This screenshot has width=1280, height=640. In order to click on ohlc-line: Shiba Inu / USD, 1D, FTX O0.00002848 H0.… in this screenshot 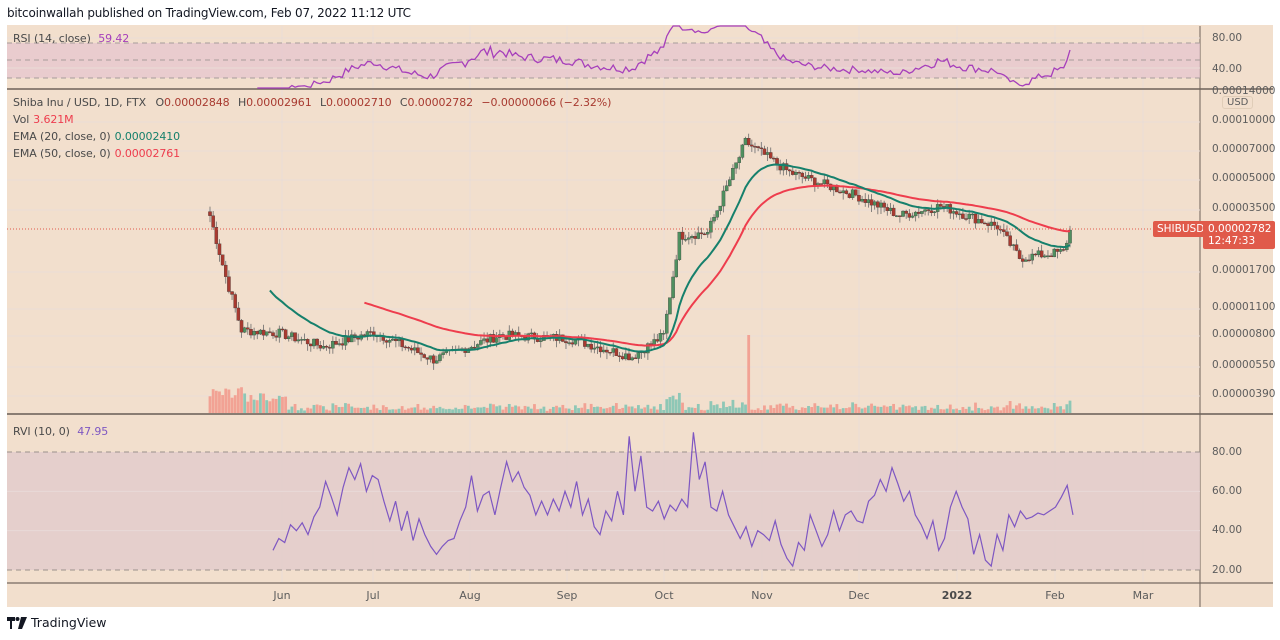, I will do `click(312, 102)`.